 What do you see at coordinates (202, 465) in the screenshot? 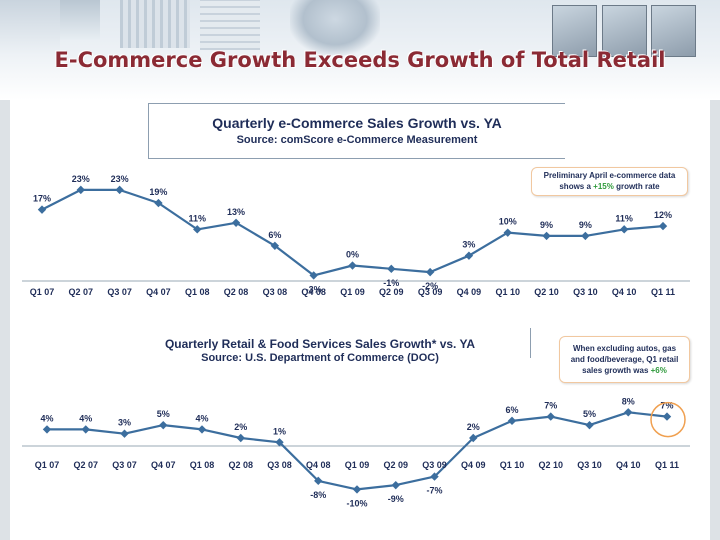
I see `chart2-tick-label: Q1 08` at bounding box center [202, 465].